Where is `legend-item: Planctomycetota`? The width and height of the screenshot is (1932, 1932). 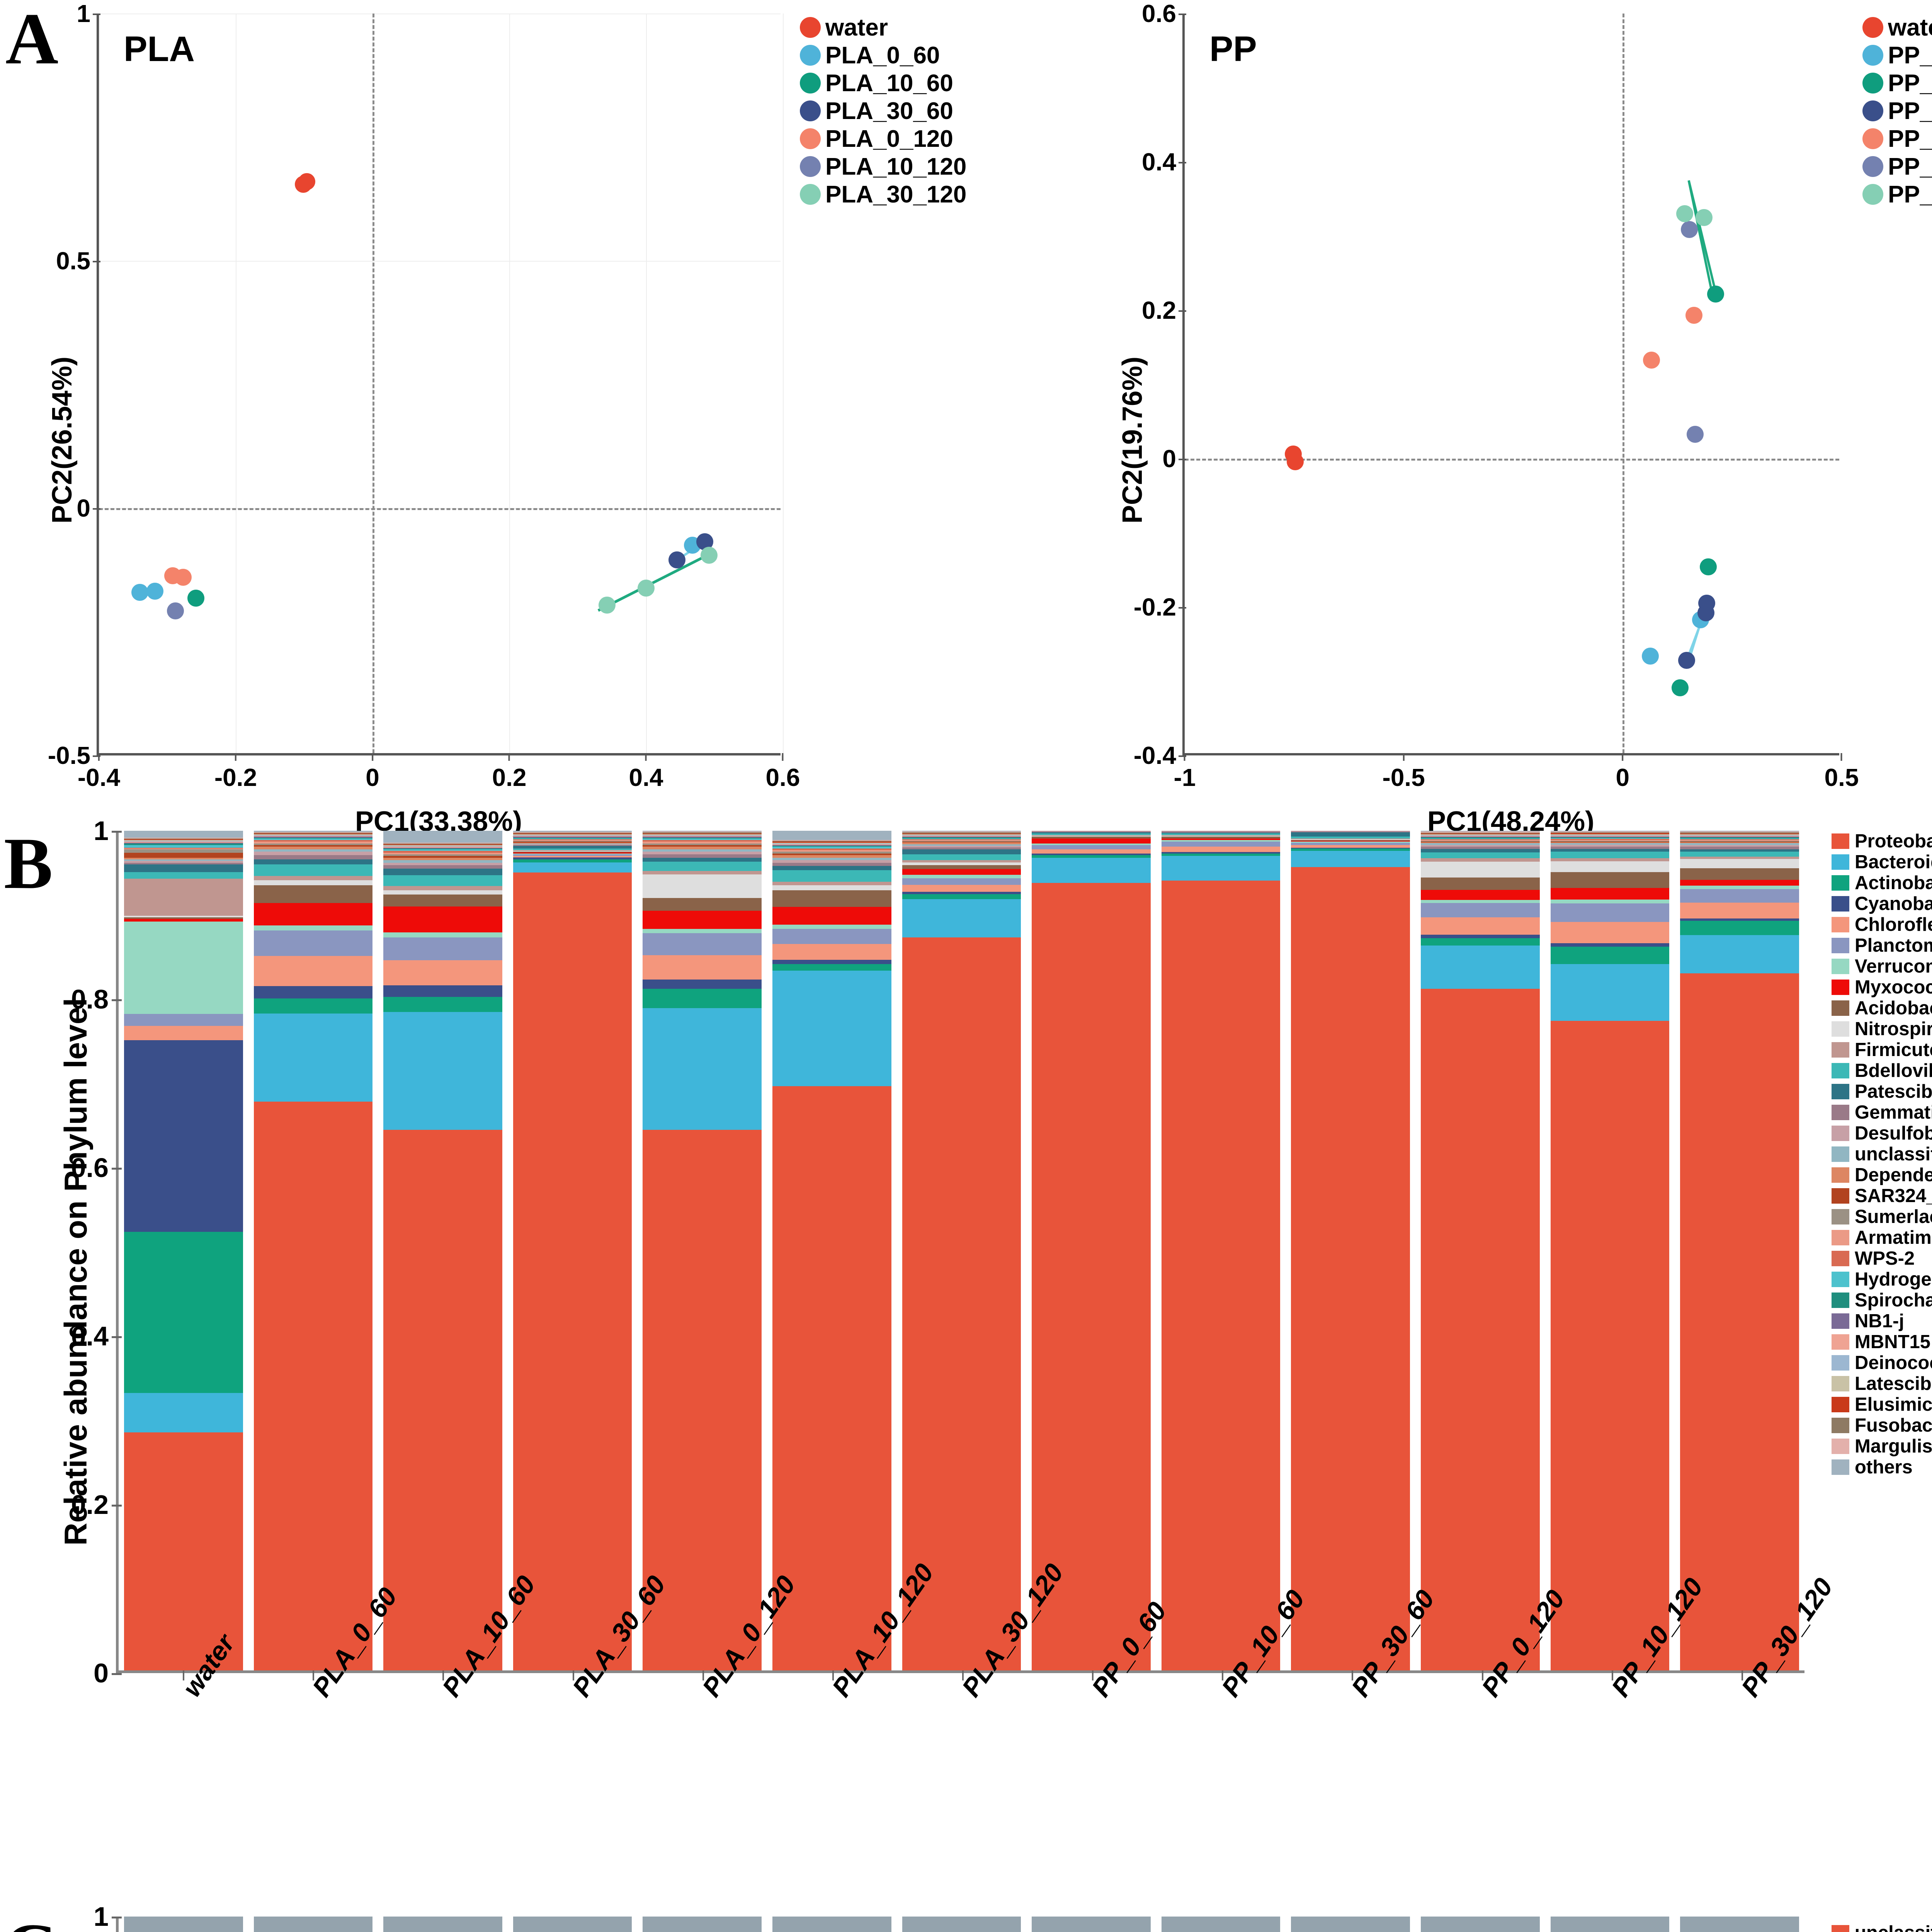 legend-item: Planctomycetota is located at coordinates (1882, 946).